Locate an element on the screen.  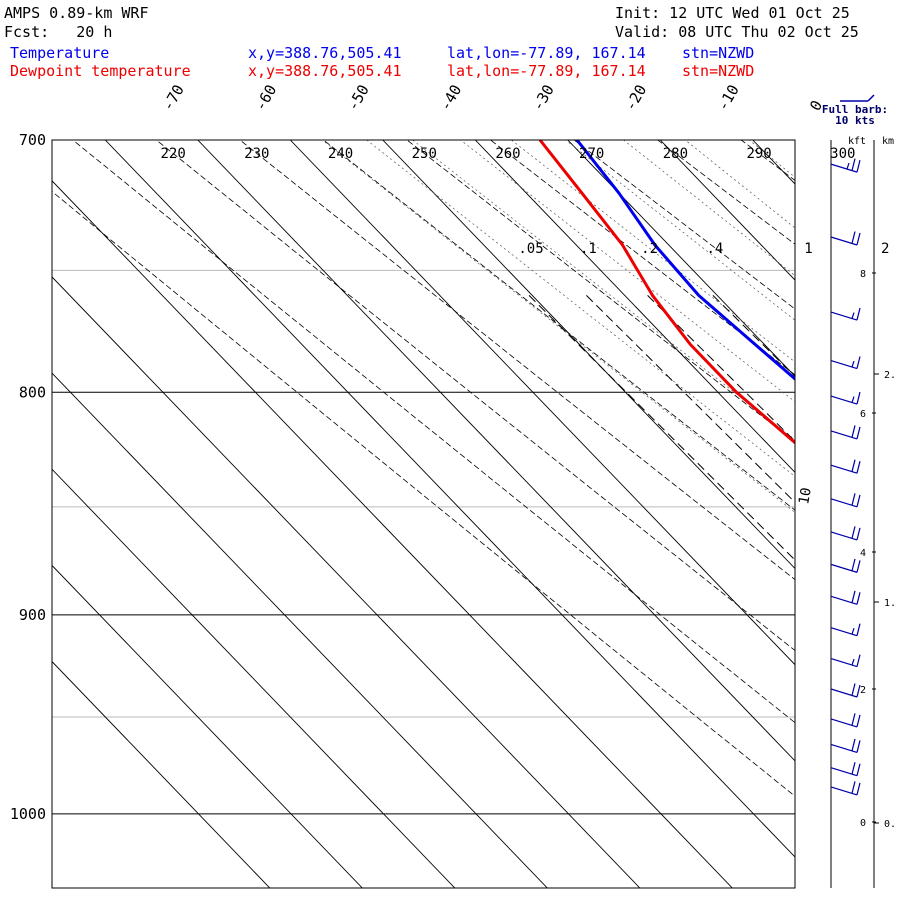
theta-label: 250 is located at coordinates (424, 154).